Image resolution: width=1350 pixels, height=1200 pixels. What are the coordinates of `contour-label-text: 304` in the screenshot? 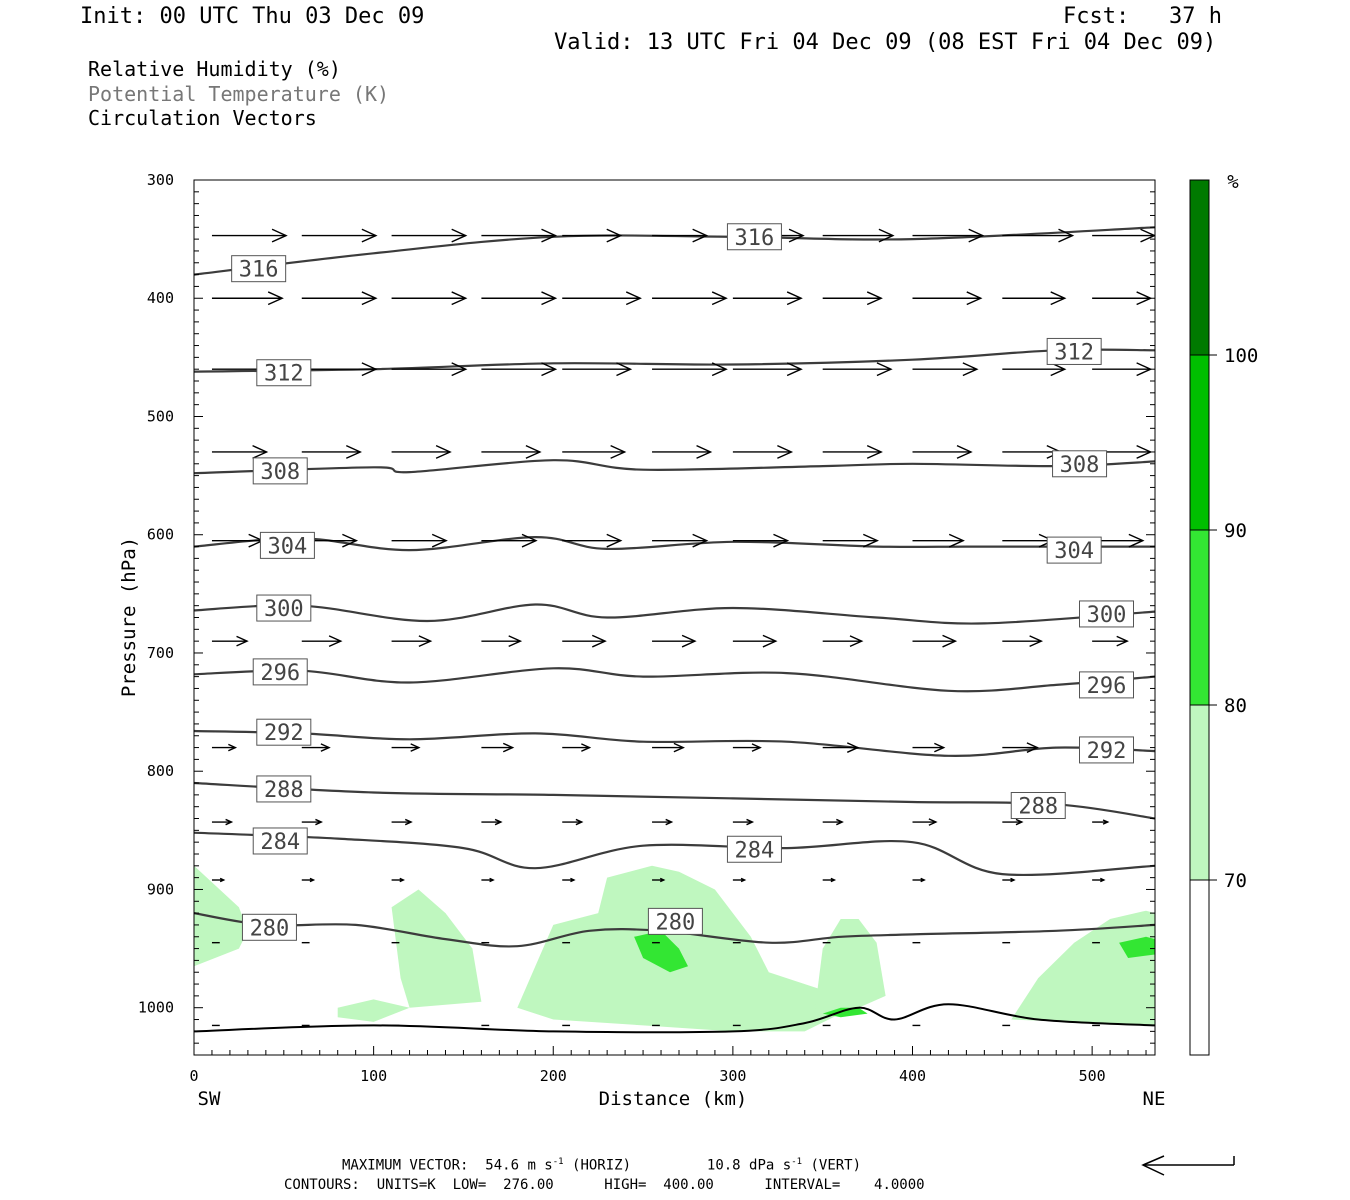 It's located at (1074, 551).